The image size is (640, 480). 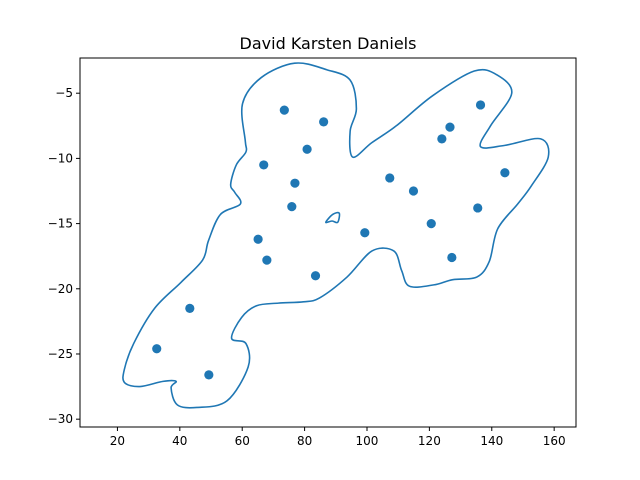 What do you see at coordinates (179, 441) in the screenshot?
I see `x-tick-label: 40` at bounding box center [179, 441].